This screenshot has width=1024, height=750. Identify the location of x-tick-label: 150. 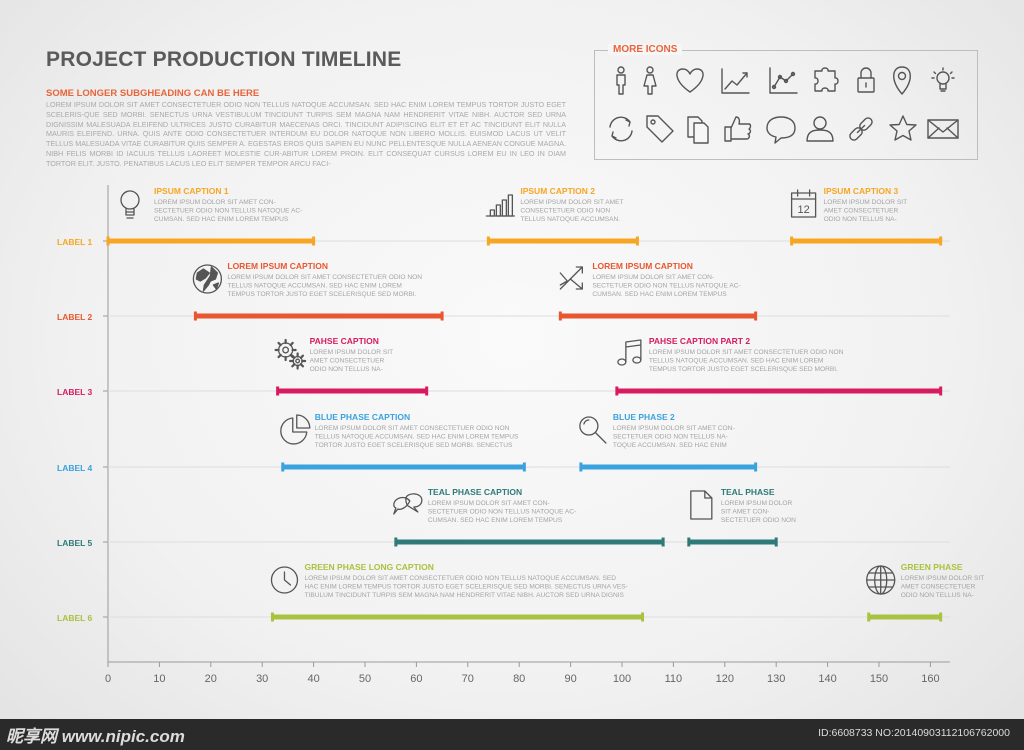
(879, 679).